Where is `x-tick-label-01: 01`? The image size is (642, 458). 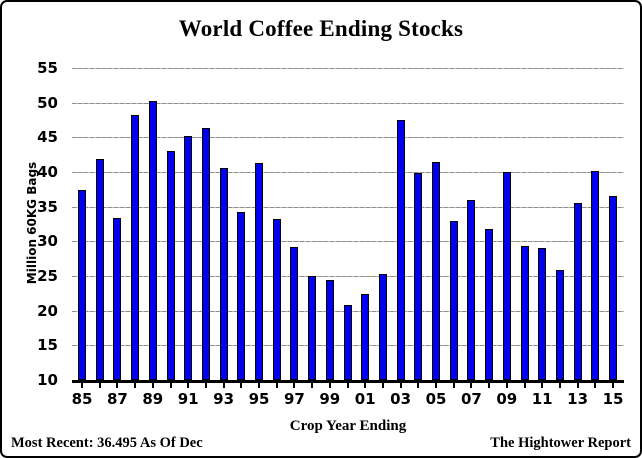 x-tick-label-01: 01 is located at coordinates (365, 399).